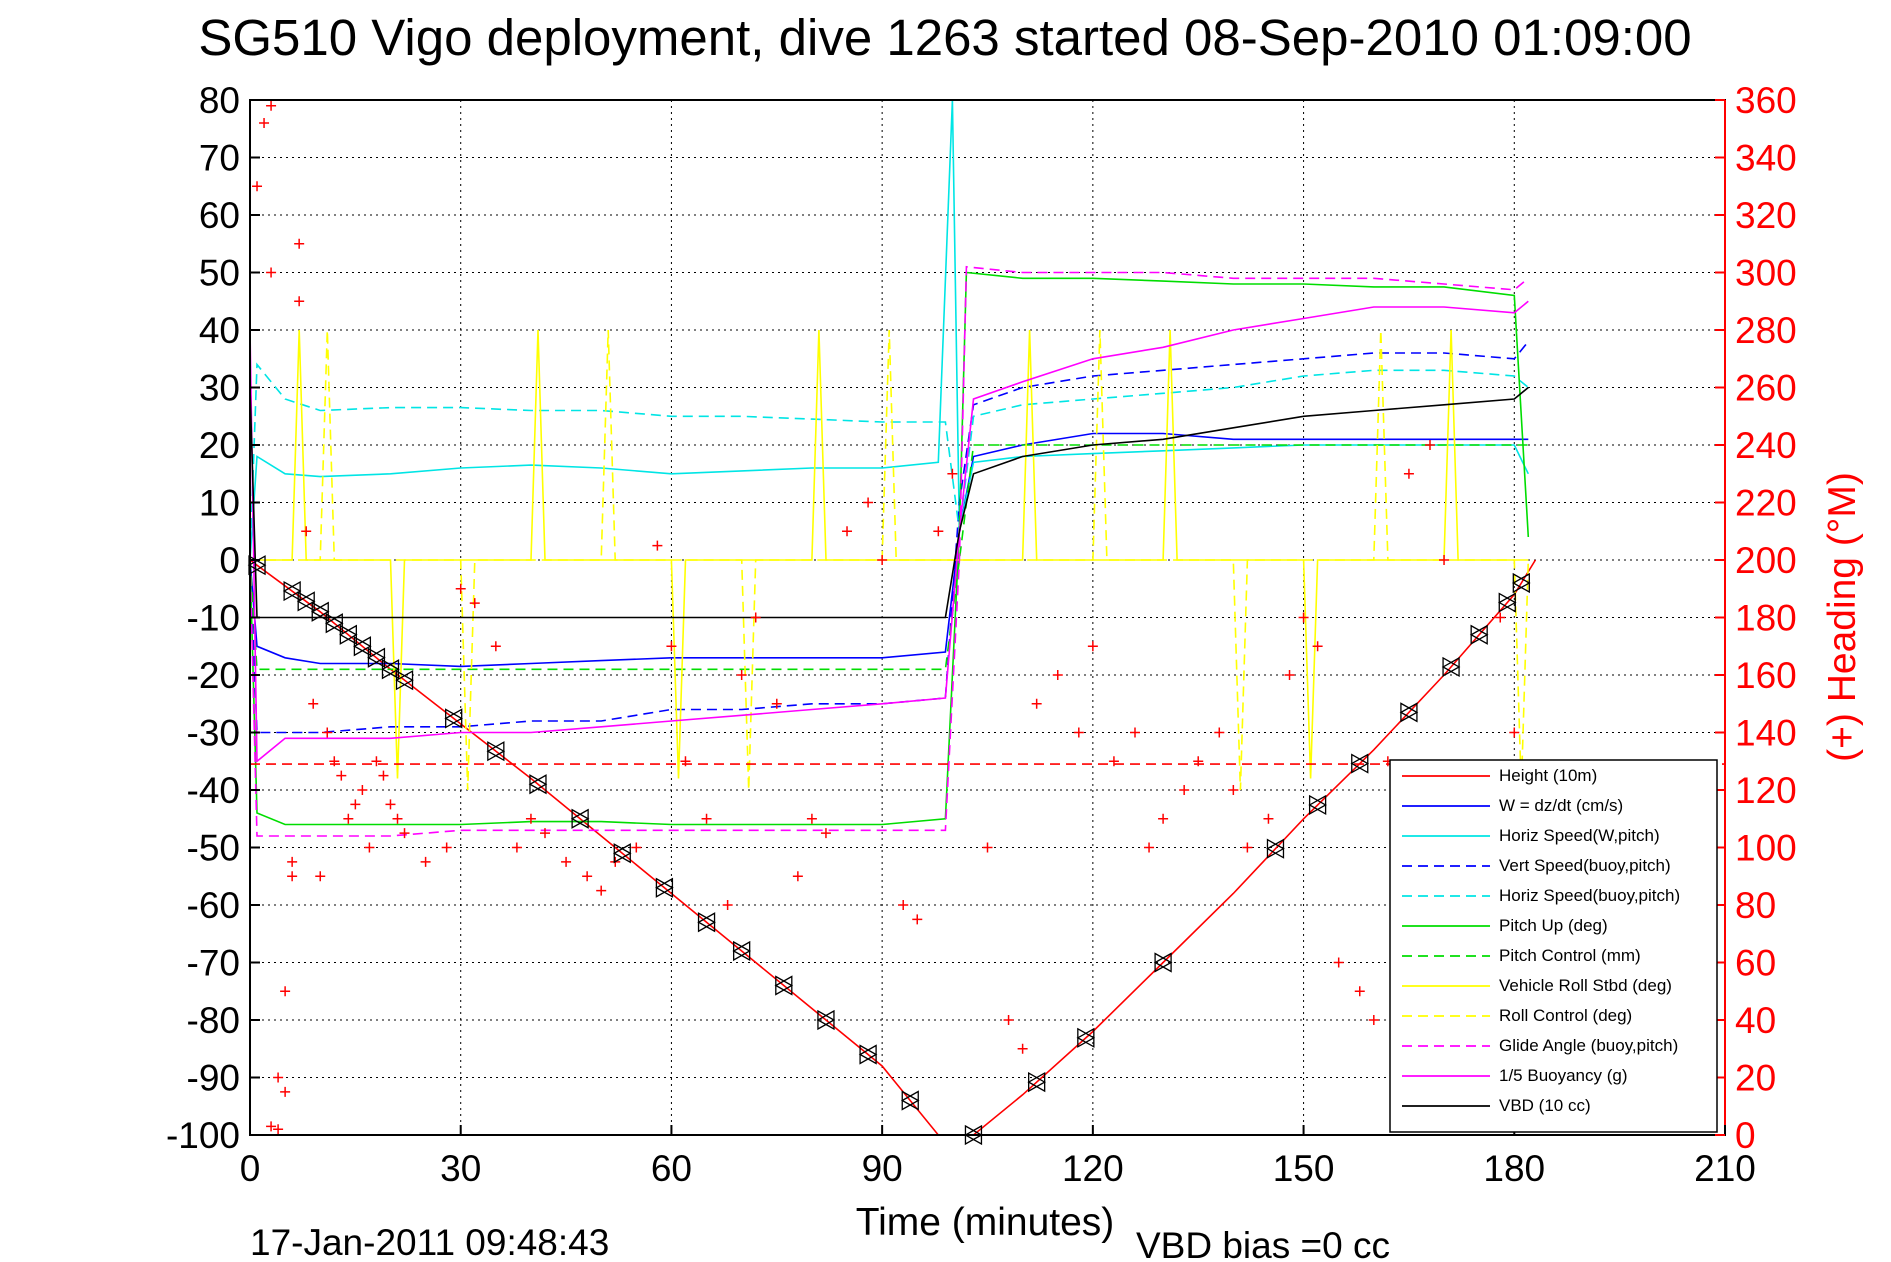  Describe the element at coordinates (1766, 273) in the screenshot. I see `y-right-tick-label: 300` at that location.